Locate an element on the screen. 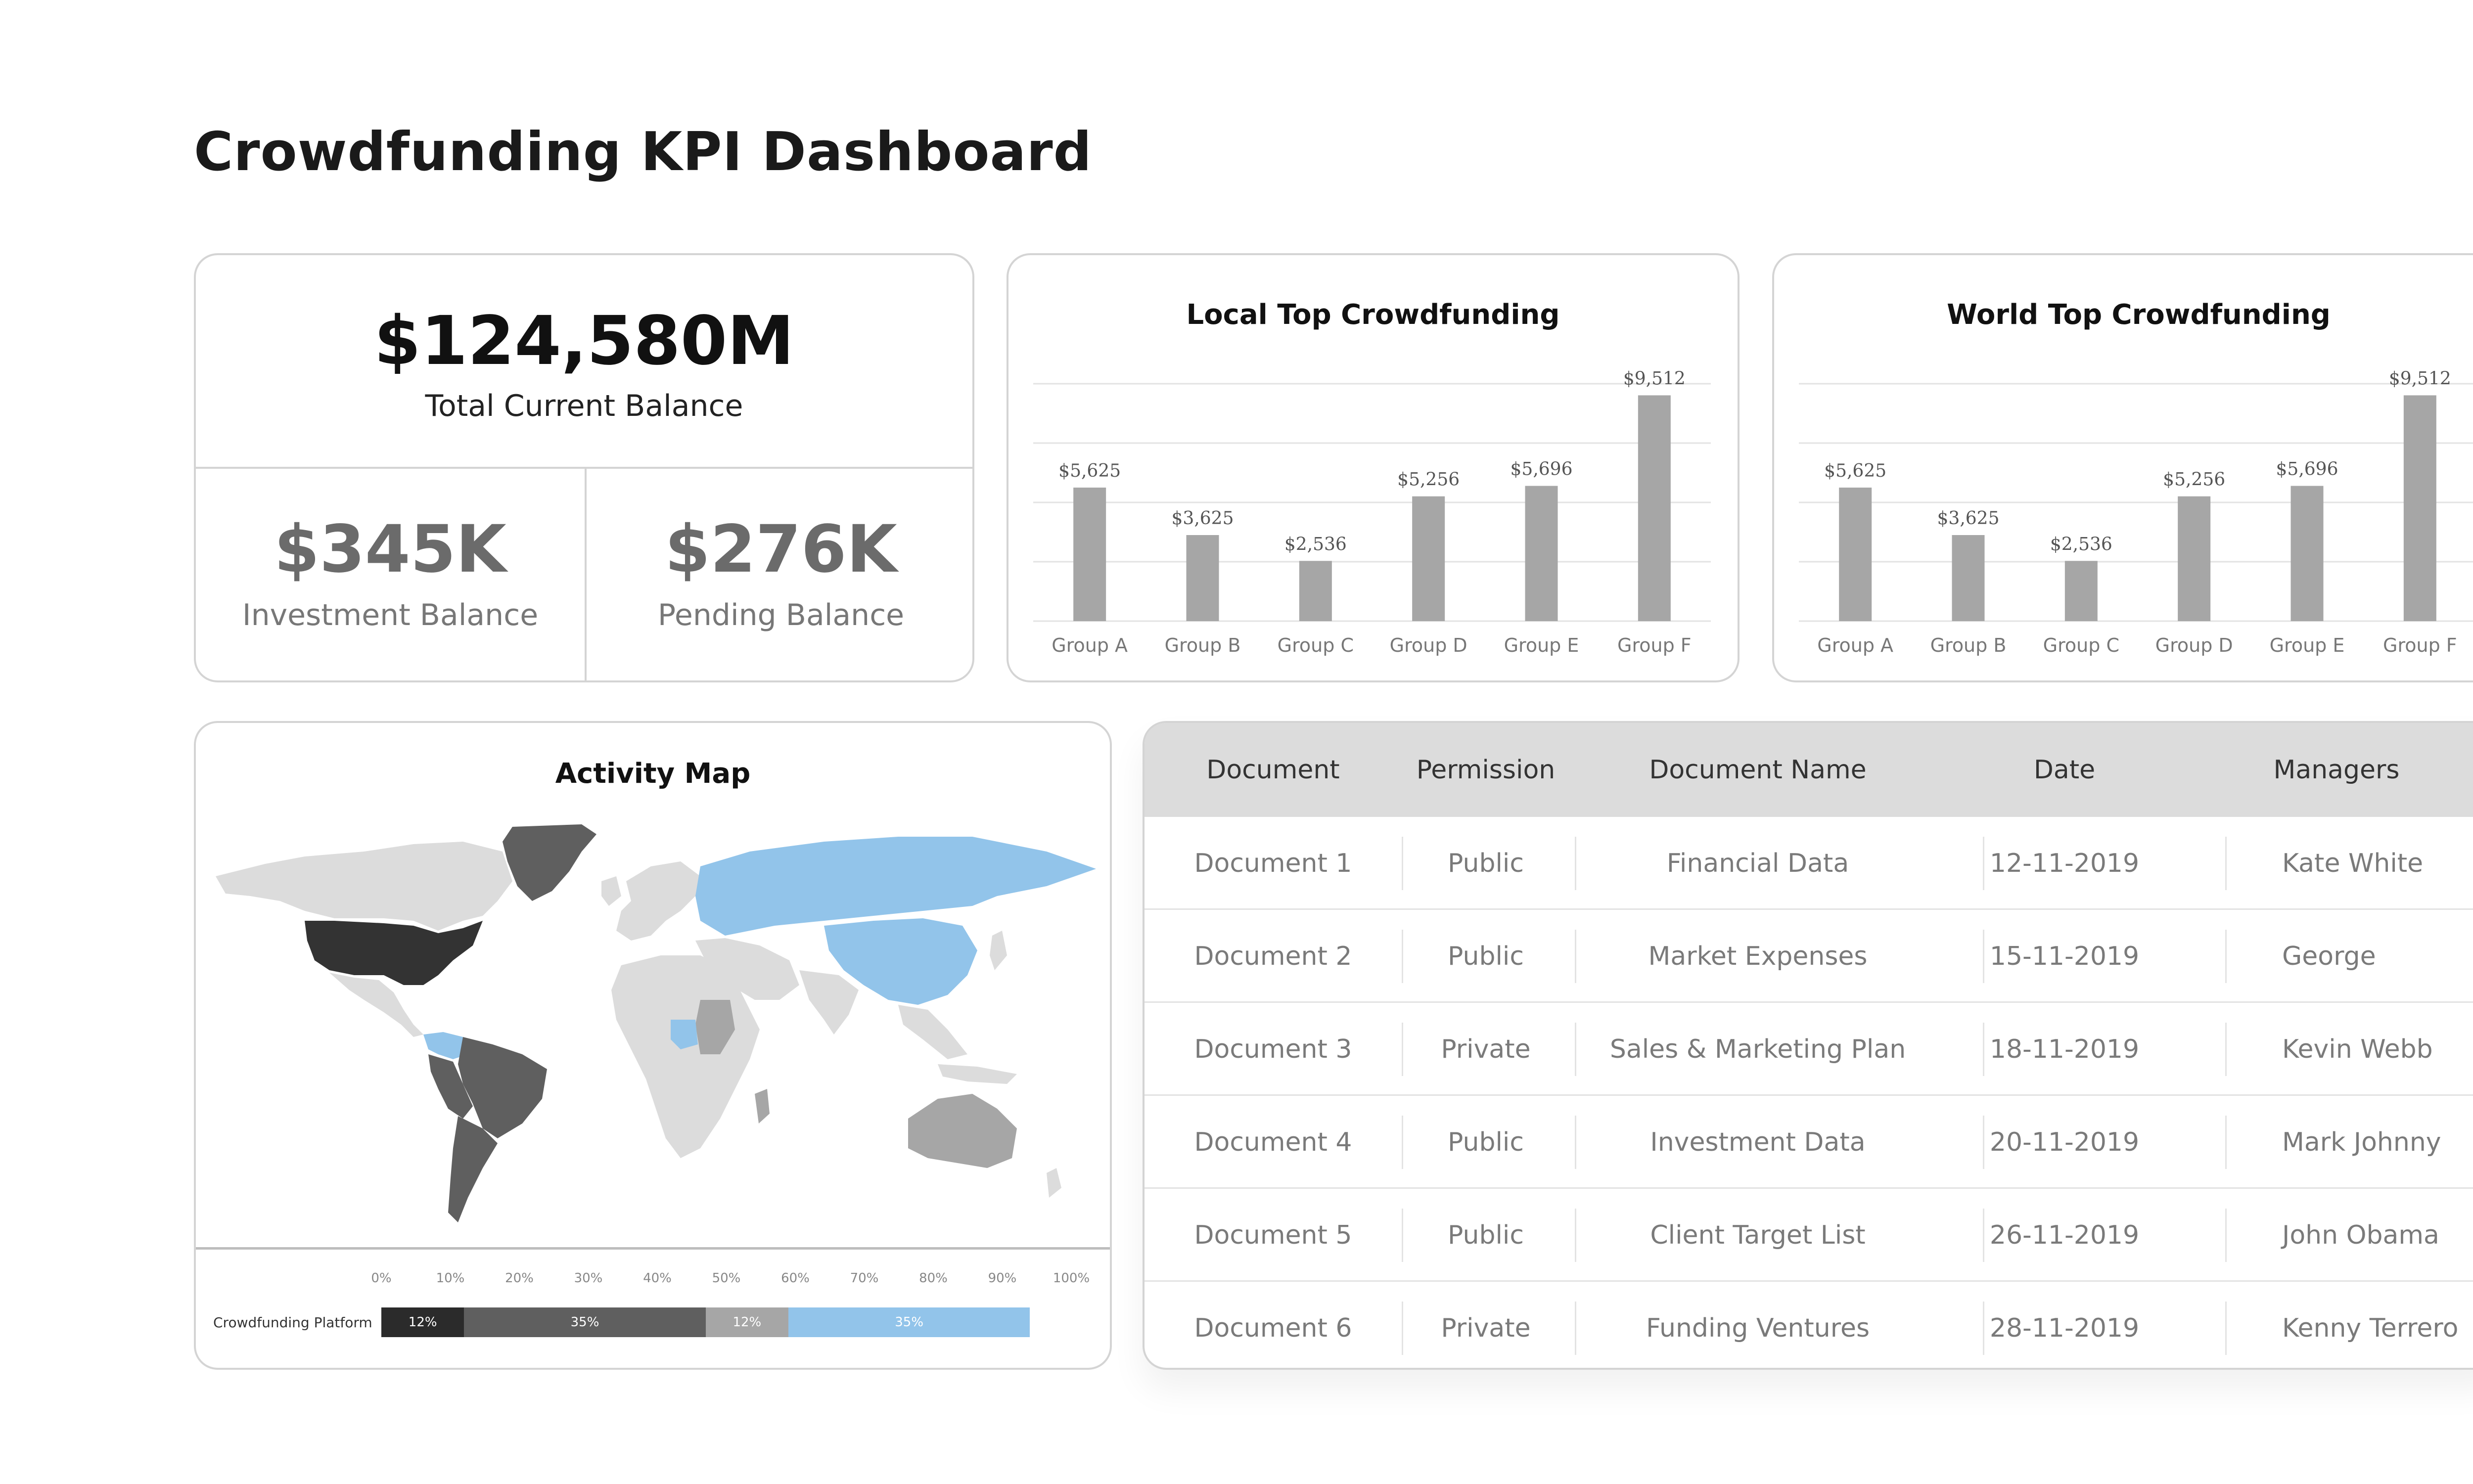 The image size is (2473, 1484). cell-date: 26-11-2019 is located at coordinates (2065, 1235).